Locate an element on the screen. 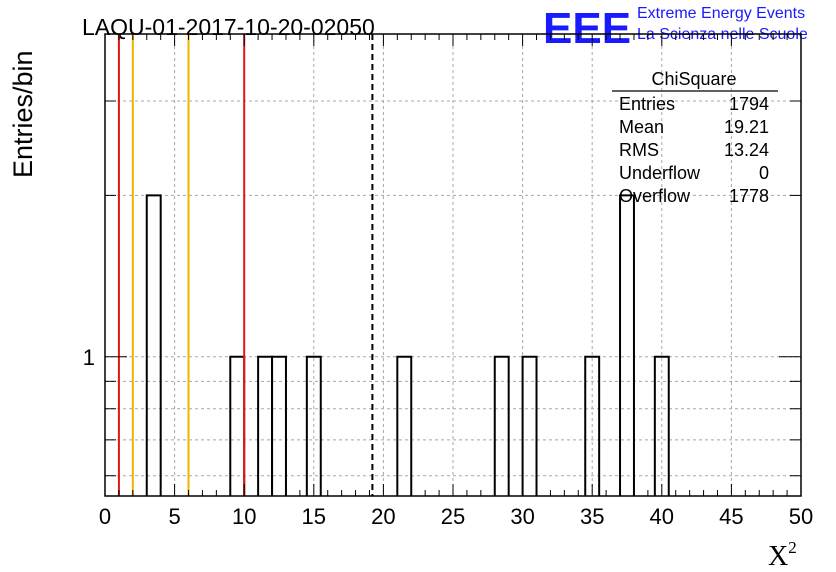 Image resolution: width=836 pixels, height=572 pixels. logo-mark: EEE is located at coordinates (587, 28).